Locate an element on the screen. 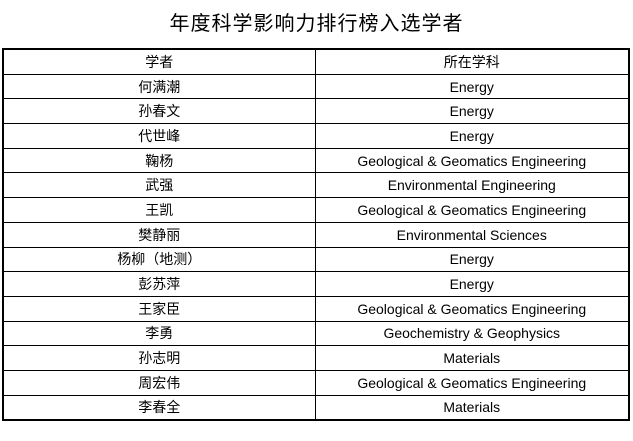 This screenshot has width=633, height=441. table-header-row: 学者 所在学科 is located at coordinates (316, 61).